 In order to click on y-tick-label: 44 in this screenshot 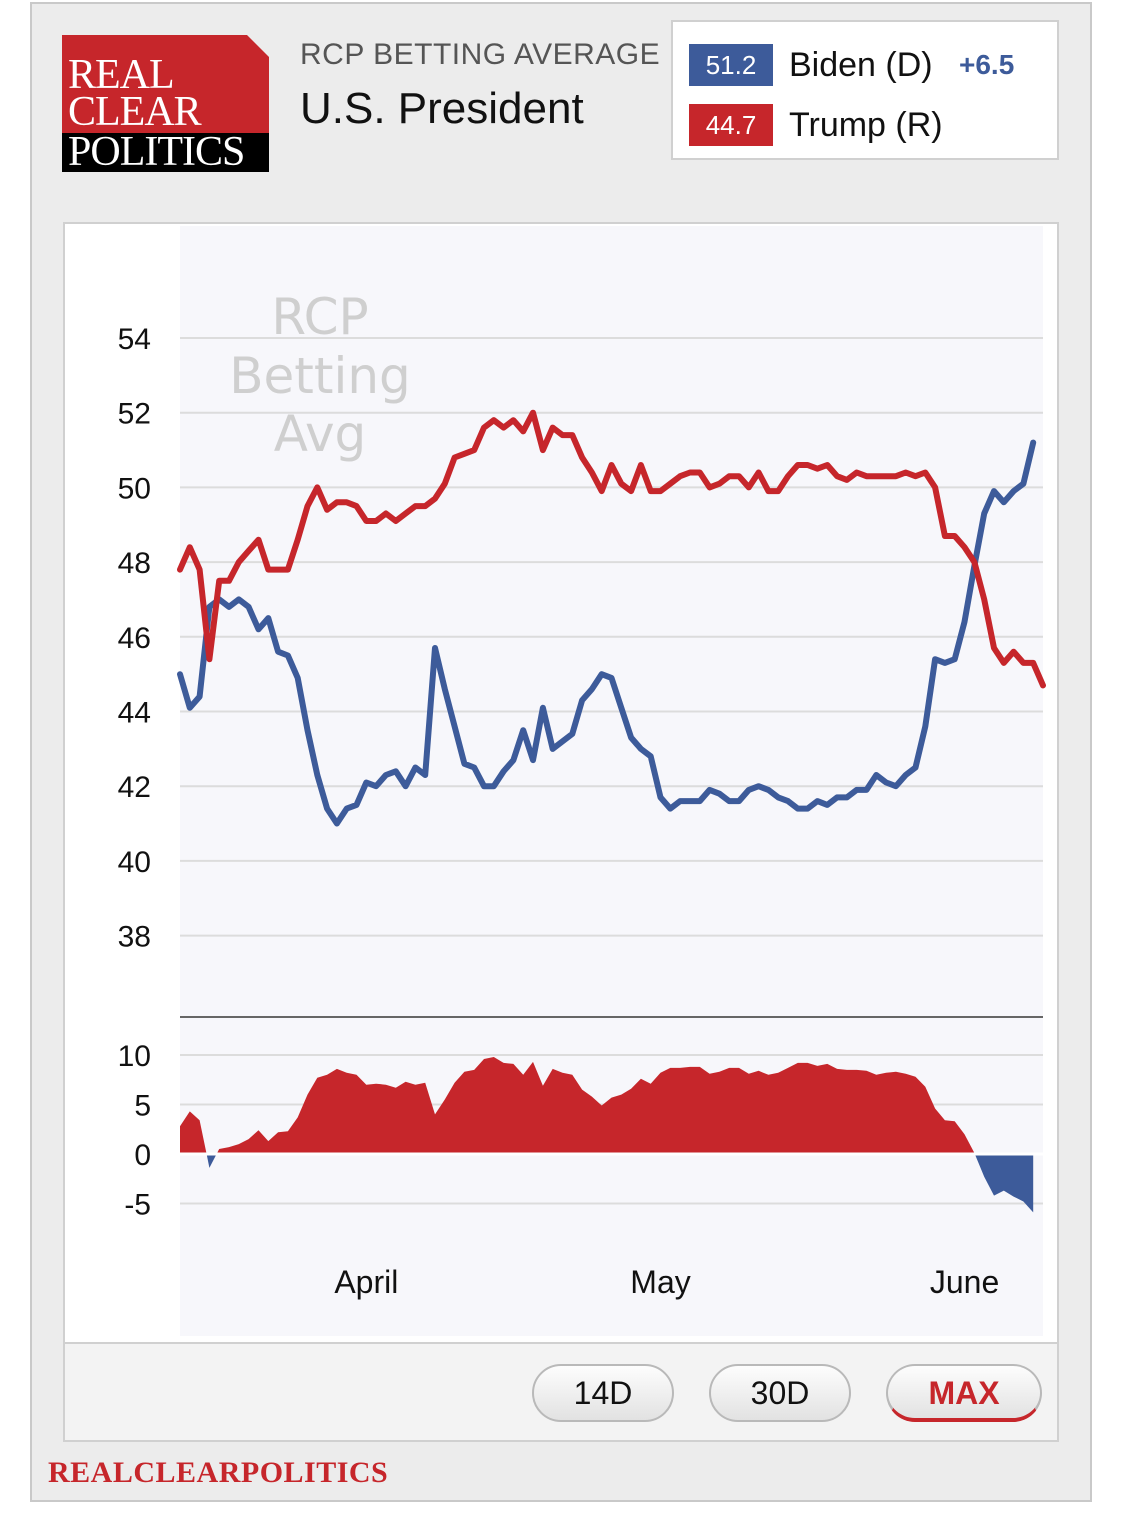, I will do `click(134, 713)`.